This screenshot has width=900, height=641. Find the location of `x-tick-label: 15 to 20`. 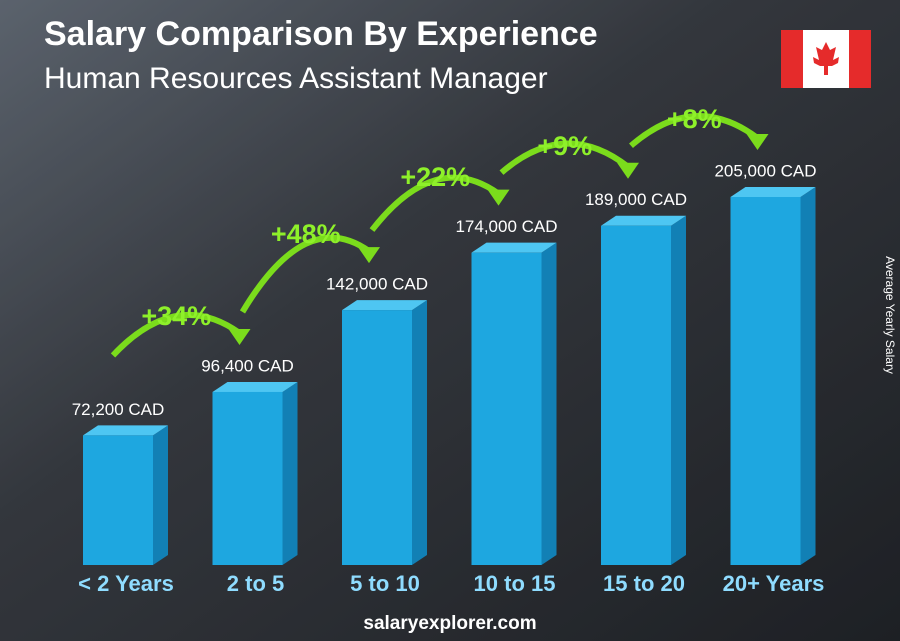

x-tick-label: 15 to 20 is located at coordinates (644, 583).